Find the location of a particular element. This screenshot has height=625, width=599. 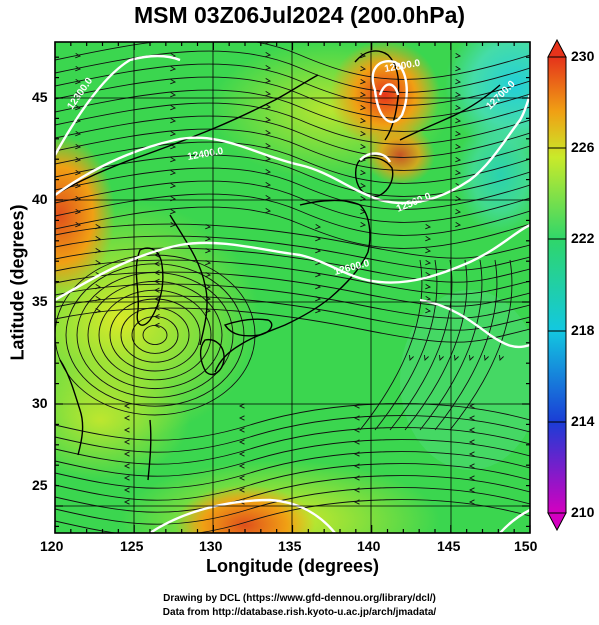

colorbar-scale is located at coordinates (557, 285).